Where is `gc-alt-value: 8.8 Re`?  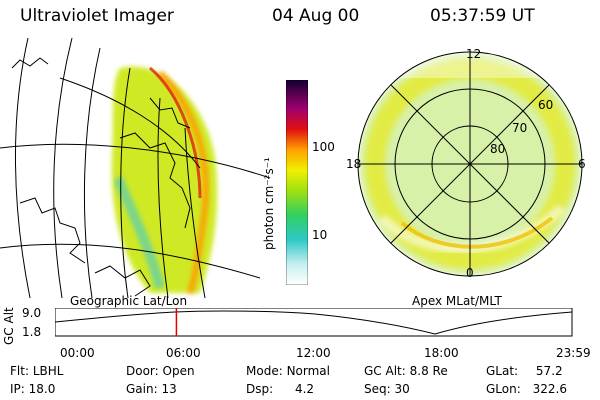
gc-alt-value: 8.8 Re is located at coordinates (428, 371).